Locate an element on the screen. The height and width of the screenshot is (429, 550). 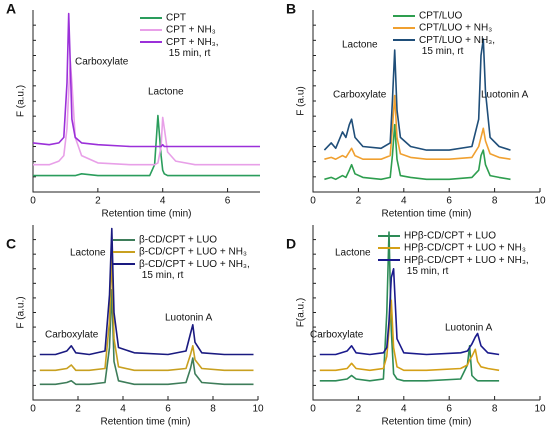
legend-label: HPβ-CD/CPT + LUO is located at coordinates (450, 236).